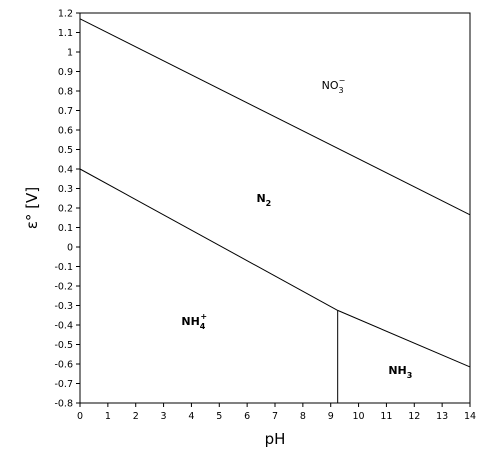 The width and height of the screenshot is (489, 451). Describe the element at coordinates (219, 416) in the screenshot. I see `x-tick-label: 5` at that location.